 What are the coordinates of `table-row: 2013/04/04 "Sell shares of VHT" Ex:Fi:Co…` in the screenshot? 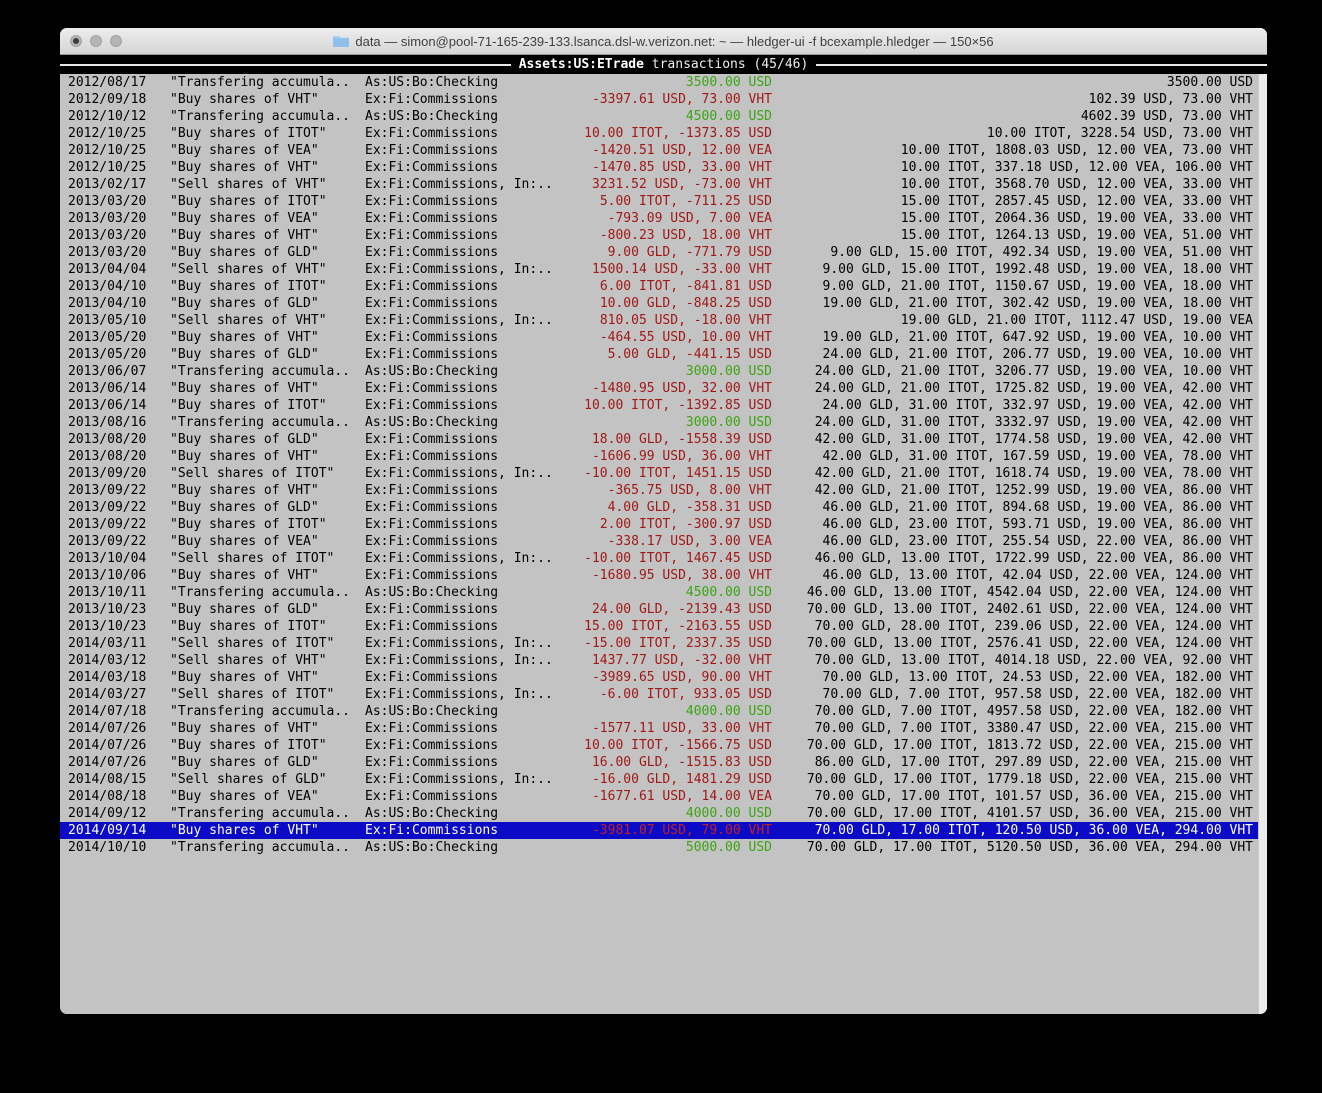 It's located at (663, 269).